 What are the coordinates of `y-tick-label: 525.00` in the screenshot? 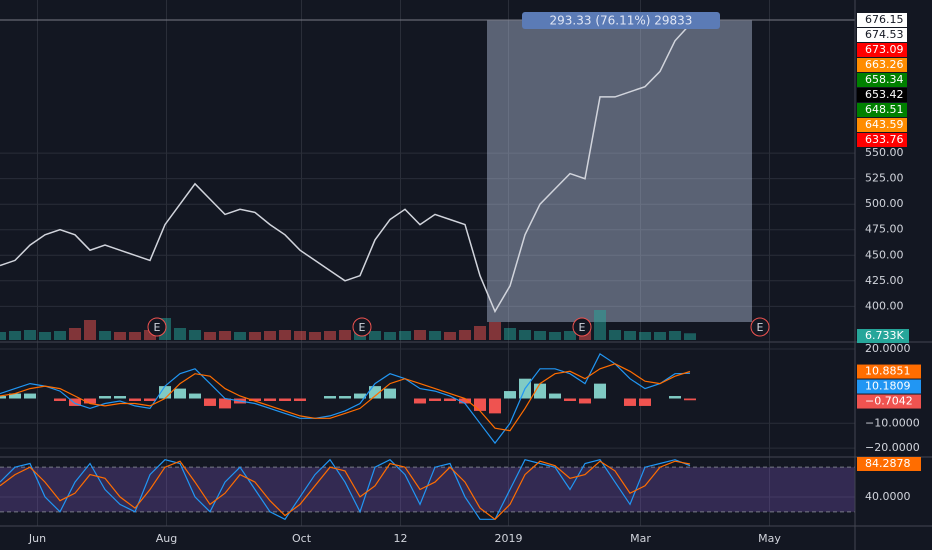 It's located at (884, 178).